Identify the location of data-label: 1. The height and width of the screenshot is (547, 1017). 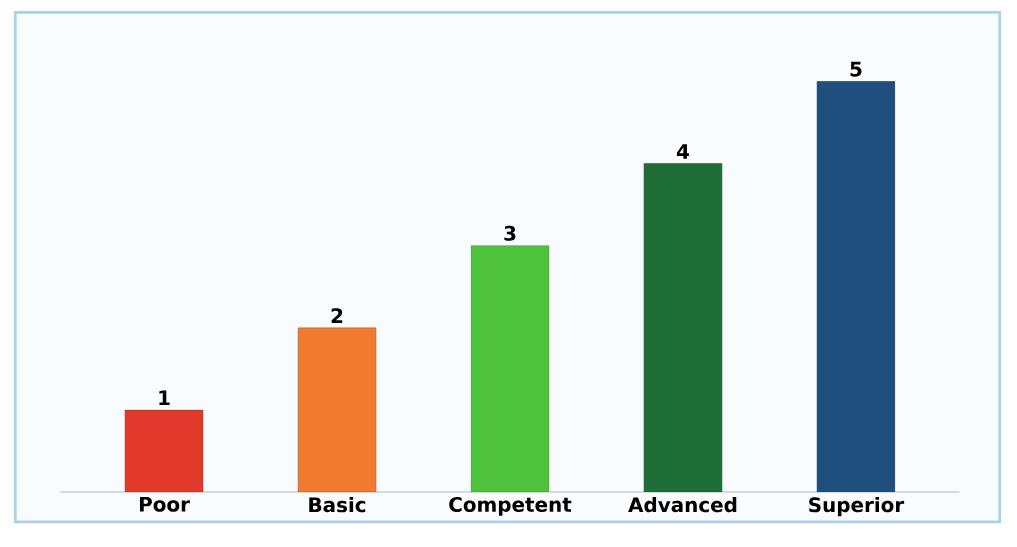
(164, 397).